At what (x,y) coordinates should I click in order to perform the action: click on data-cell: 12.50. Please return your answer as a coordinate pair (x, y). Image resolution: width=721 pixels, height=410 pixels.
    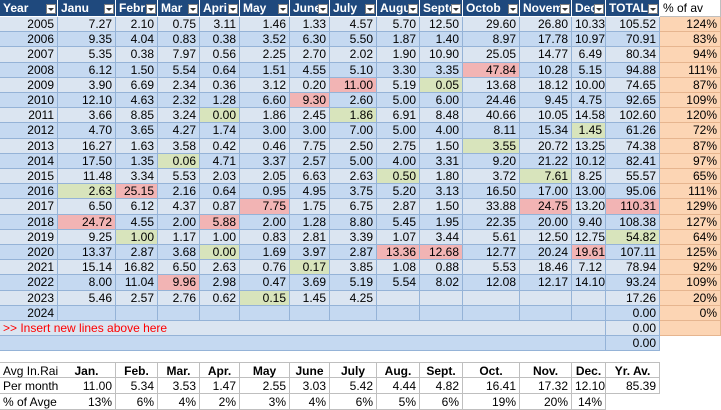
    Looking at the image, I should click on (546, 237).